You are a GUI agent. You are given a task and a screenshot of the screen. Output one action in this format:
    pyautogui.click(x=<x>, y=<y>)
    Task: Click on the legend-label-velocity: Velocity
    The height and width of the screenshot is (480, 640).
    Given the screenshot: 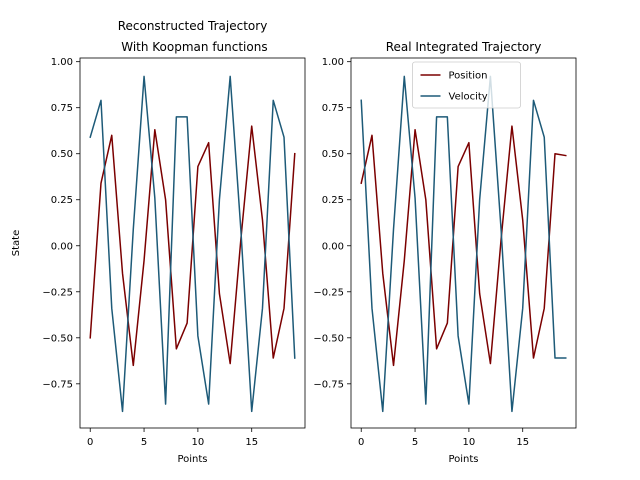 What is the action you would take?
    pyautogui.click(x=468, y=97)
    